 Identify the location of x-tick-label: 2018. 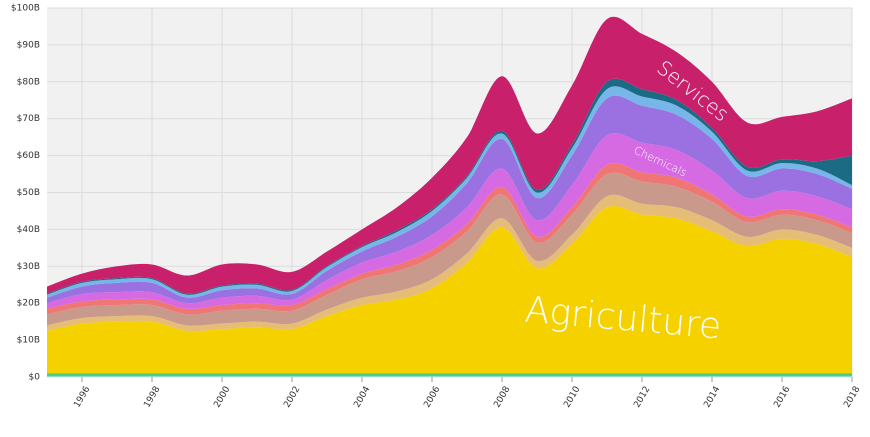
(852, 397).